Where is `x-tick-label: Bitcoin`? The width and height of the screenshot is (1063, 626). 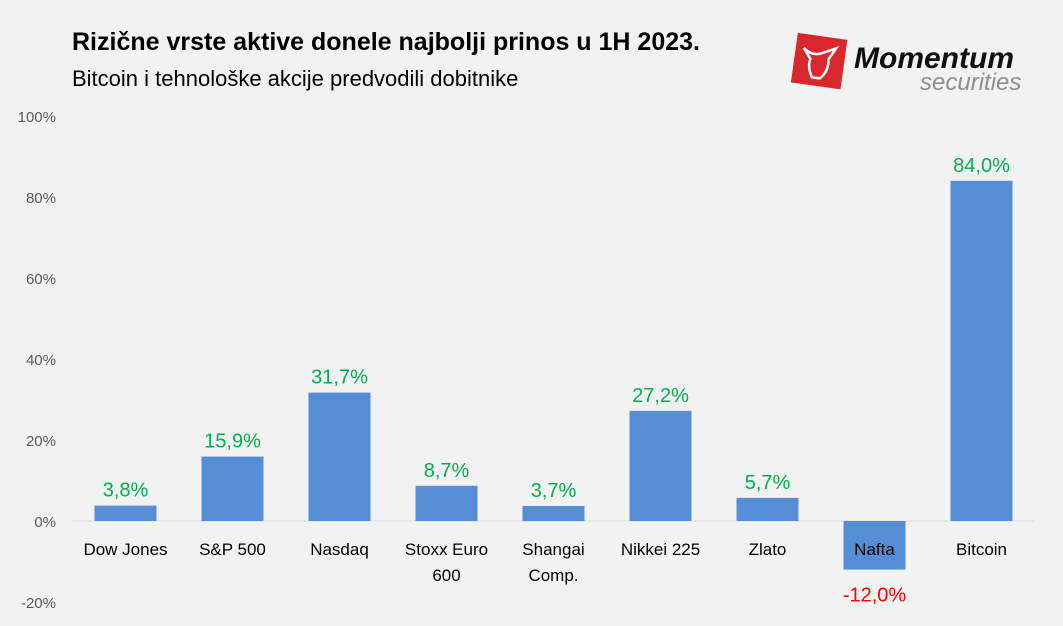 x-tick-label: Bitcoin is located at coordinates (981, 549).